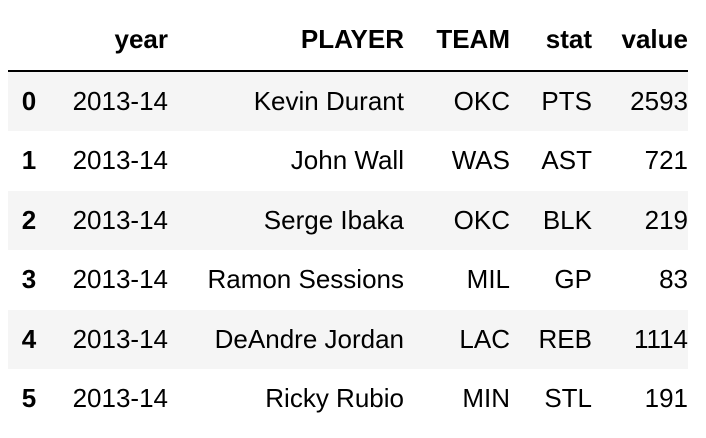 This screenshot has height=438, width=706. I want to click on row-index: 4, so click(29, 338).